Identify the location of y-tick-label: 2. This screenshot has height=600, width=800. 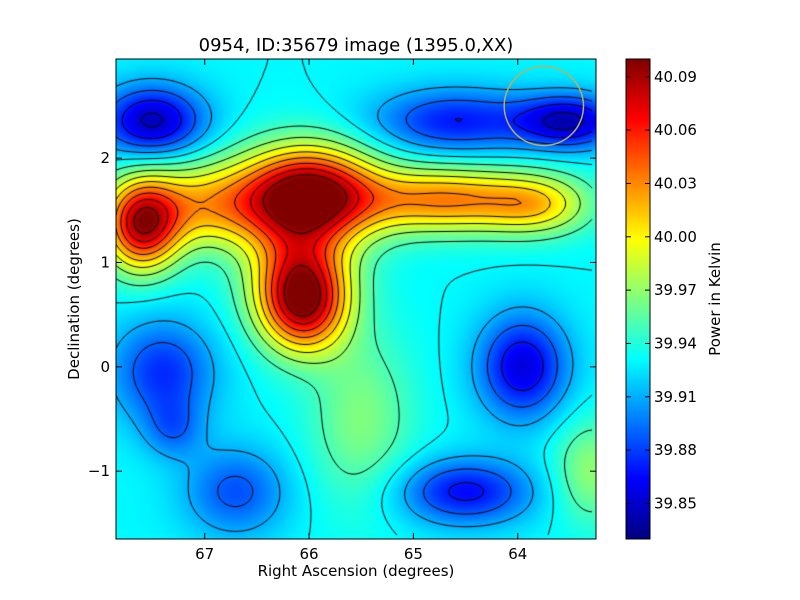
(105, 158).